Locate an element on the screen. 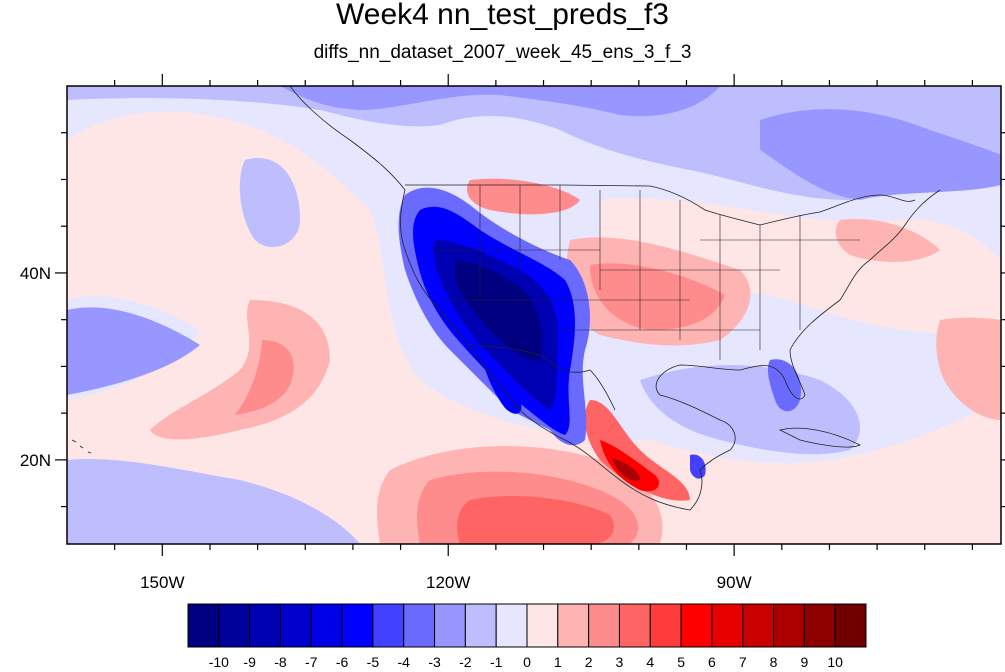  field-patch-red-mexico is located at coordinates (637, 450).